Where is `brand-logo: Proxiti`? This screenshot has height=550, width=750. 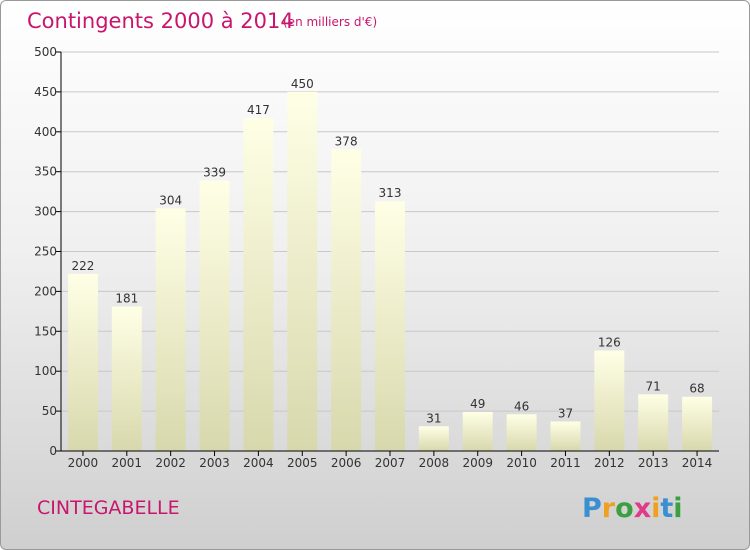 brand-logo: Proxiti is located at coordinates (632, 508).